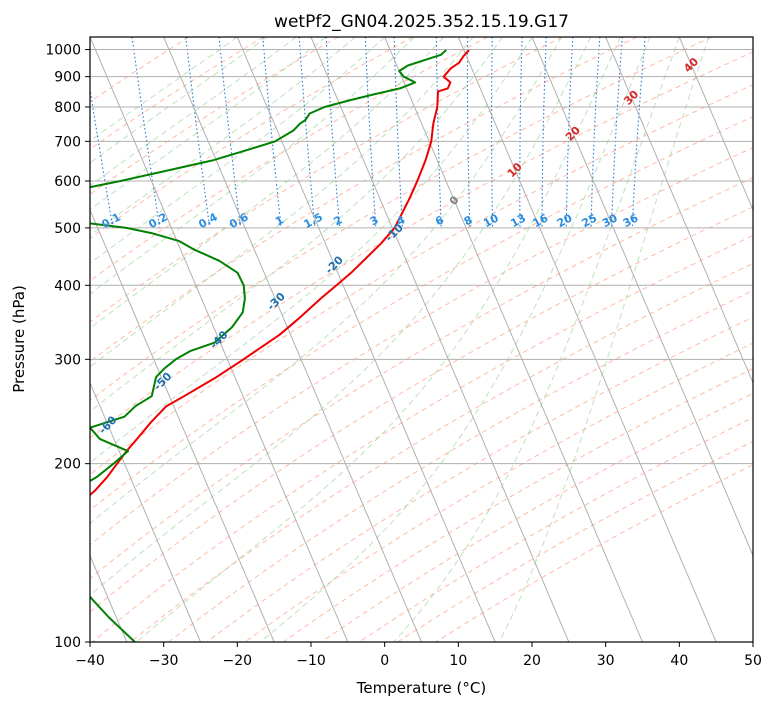 The height and width of the screenshot is (708, 775). Describe the element at coordinates (311, 661) in the screenshot. I see `x-tick-label: −10` at that location.